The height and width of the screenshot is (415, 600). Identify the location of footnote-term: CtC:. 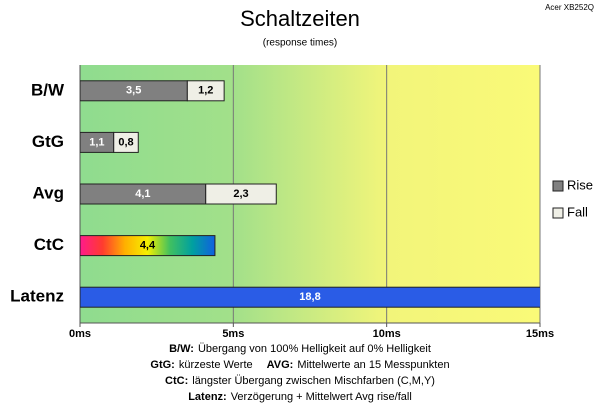
(176, 381).